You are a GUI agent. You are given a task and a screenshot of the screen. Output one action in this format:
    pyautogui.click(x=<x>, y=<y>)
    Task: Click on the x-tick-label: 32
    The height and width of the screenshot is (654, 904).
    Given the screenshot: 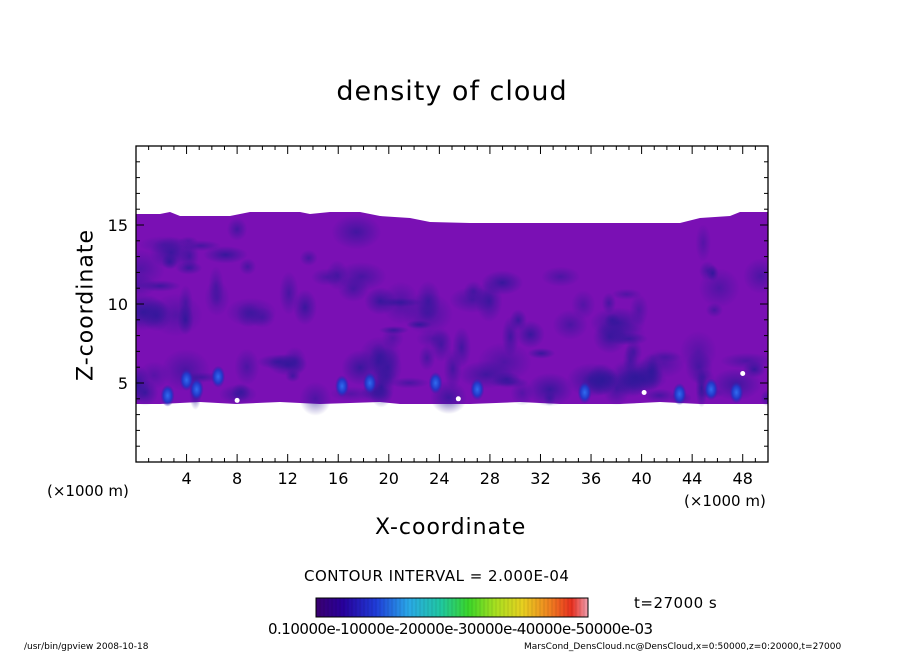 What is the action you would take?
    pyautogui.click(x=540, y=478)
    